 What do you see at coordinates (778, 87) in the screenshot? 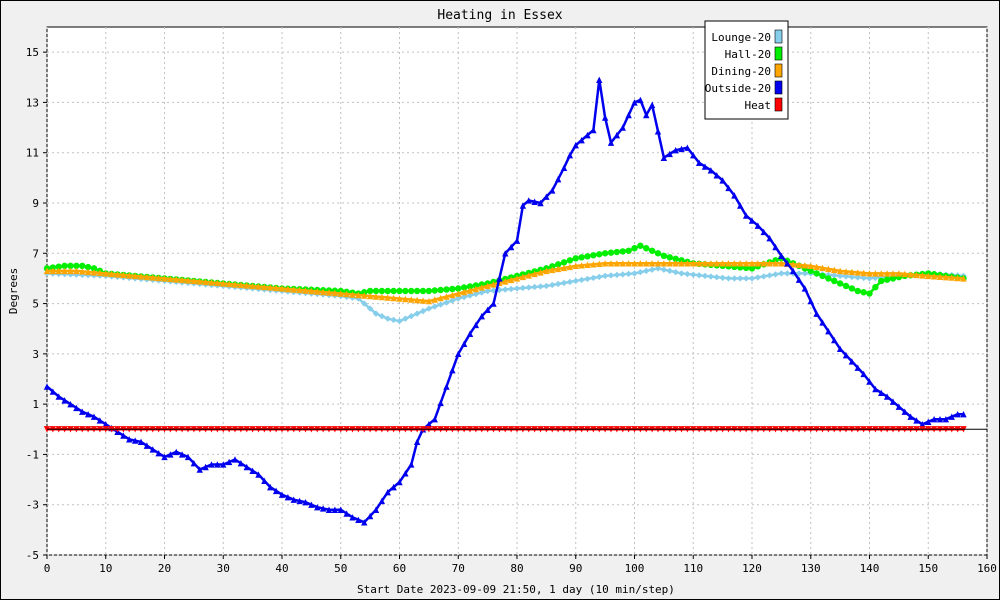
I see `legend-swatch` at bounding box center [778, 87].